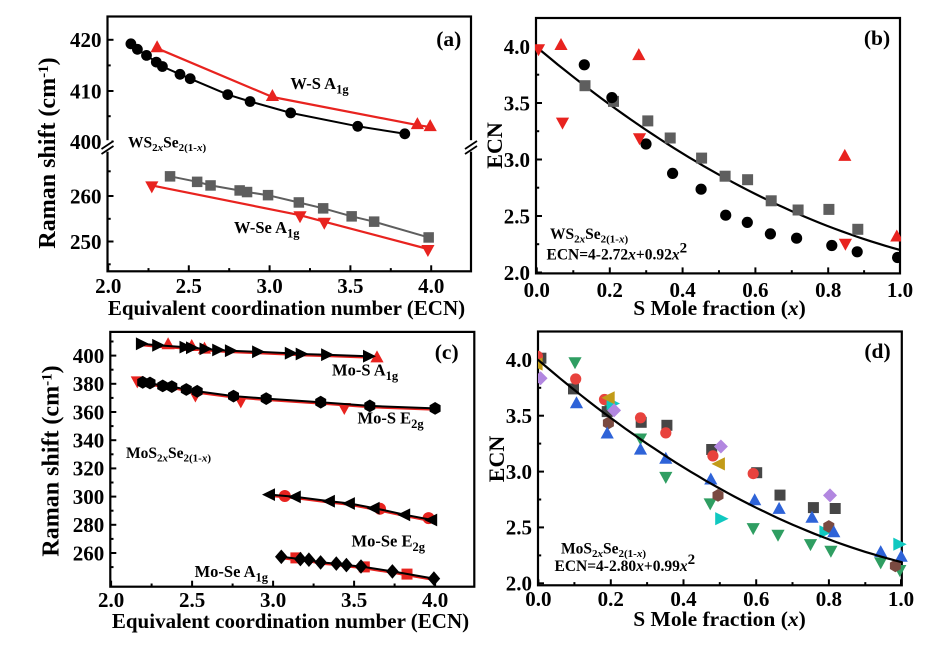 This screenshot has width=936, height=653. Describe the element at coordinates (877, 38) in the screenshot. I see `svg-text: (b)` at that location.